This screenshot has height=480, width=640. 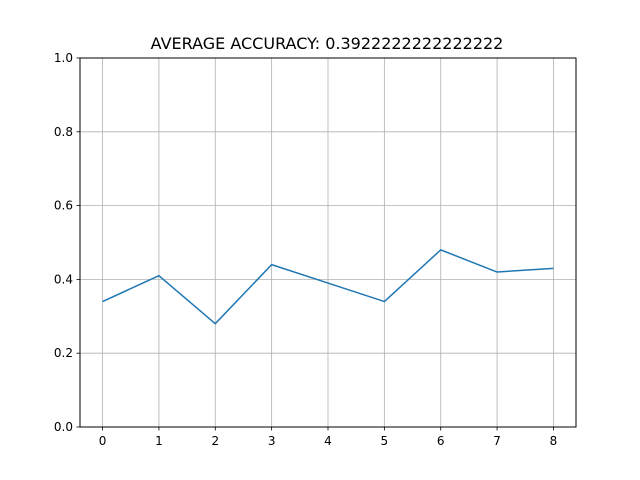 What do you see at coordinates (554, 441) in the screenshot?
I see `x-tick-label: 8` at bounding box center [554, 441].